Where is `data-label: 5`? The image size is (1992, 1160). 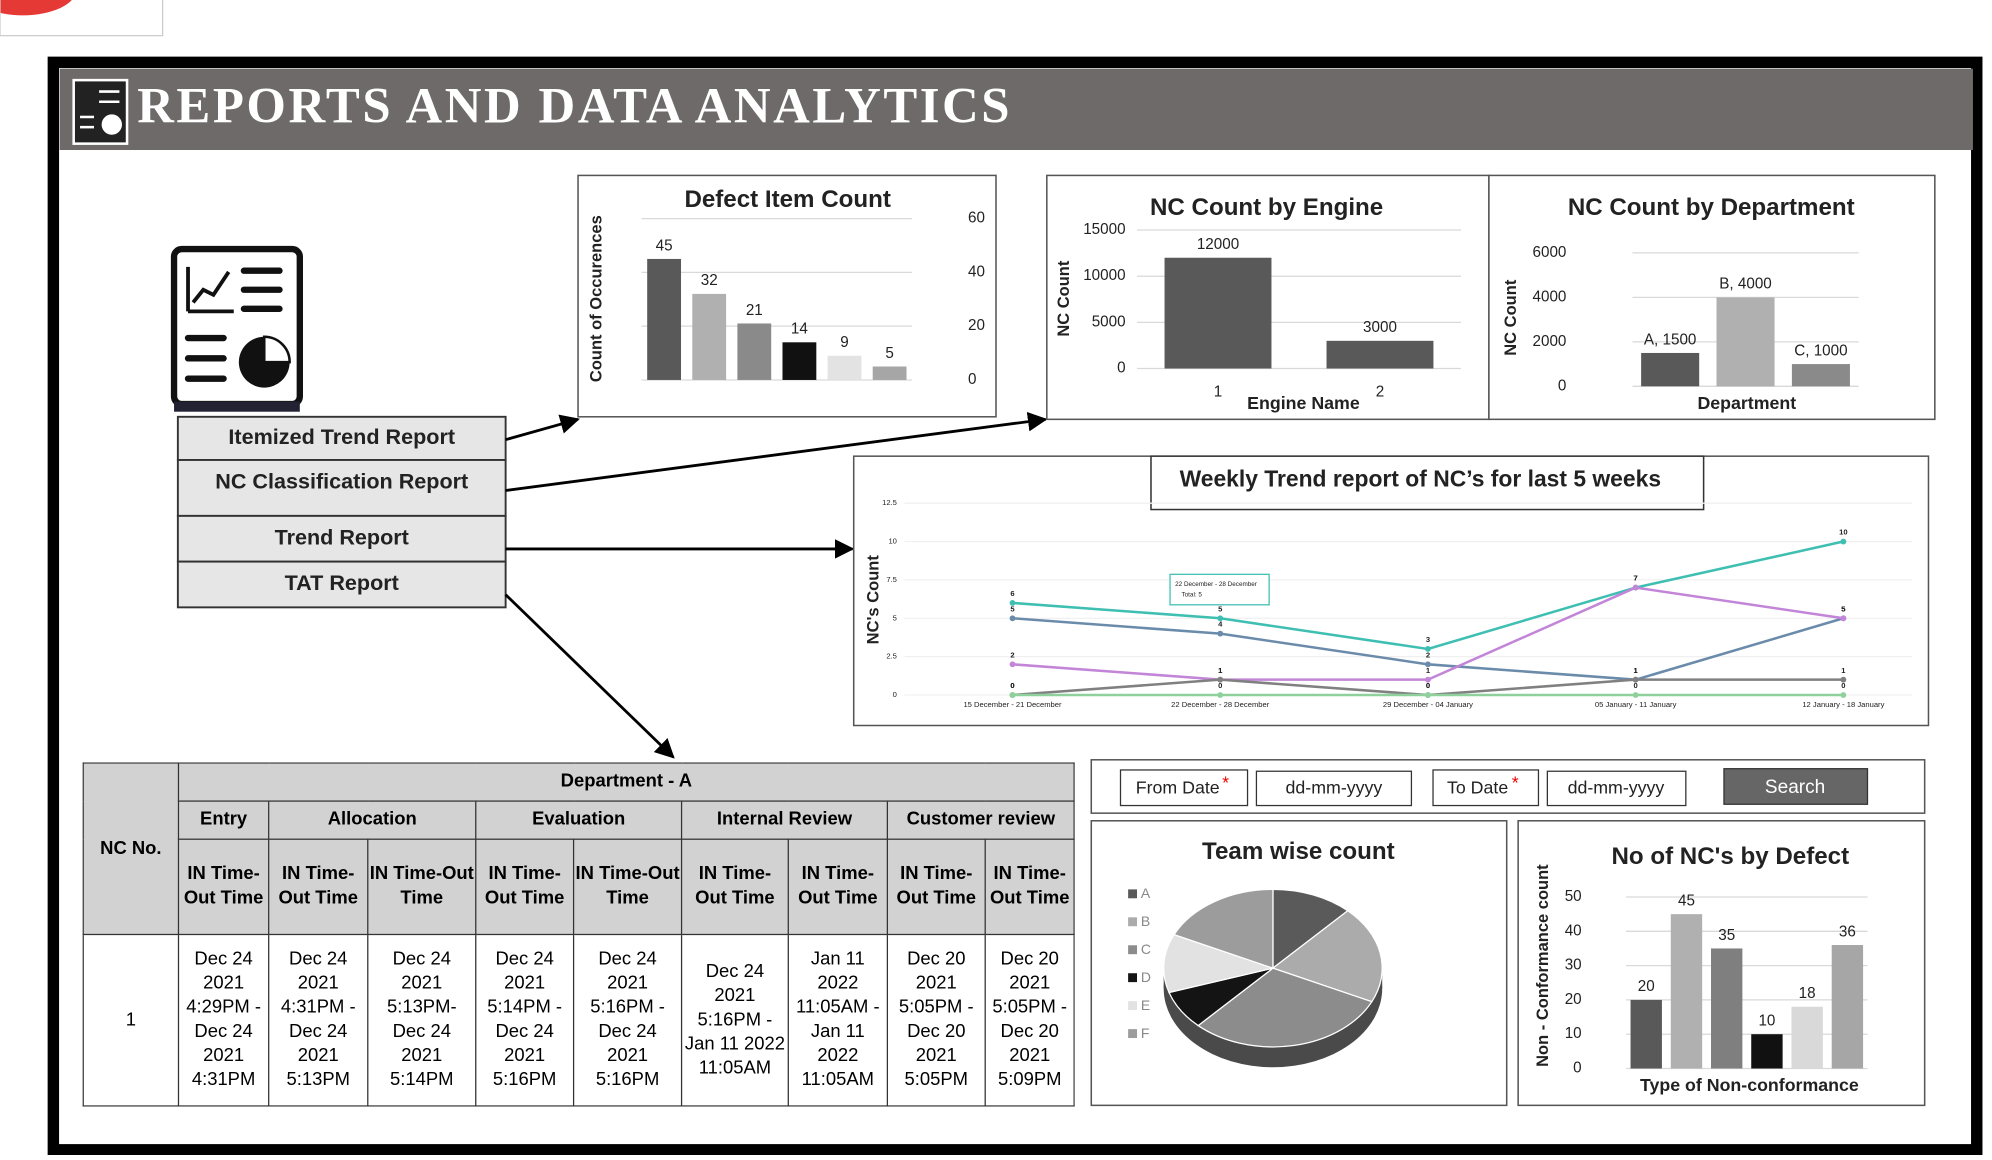 data-label: 5 is located at coordinates (1843, 608).